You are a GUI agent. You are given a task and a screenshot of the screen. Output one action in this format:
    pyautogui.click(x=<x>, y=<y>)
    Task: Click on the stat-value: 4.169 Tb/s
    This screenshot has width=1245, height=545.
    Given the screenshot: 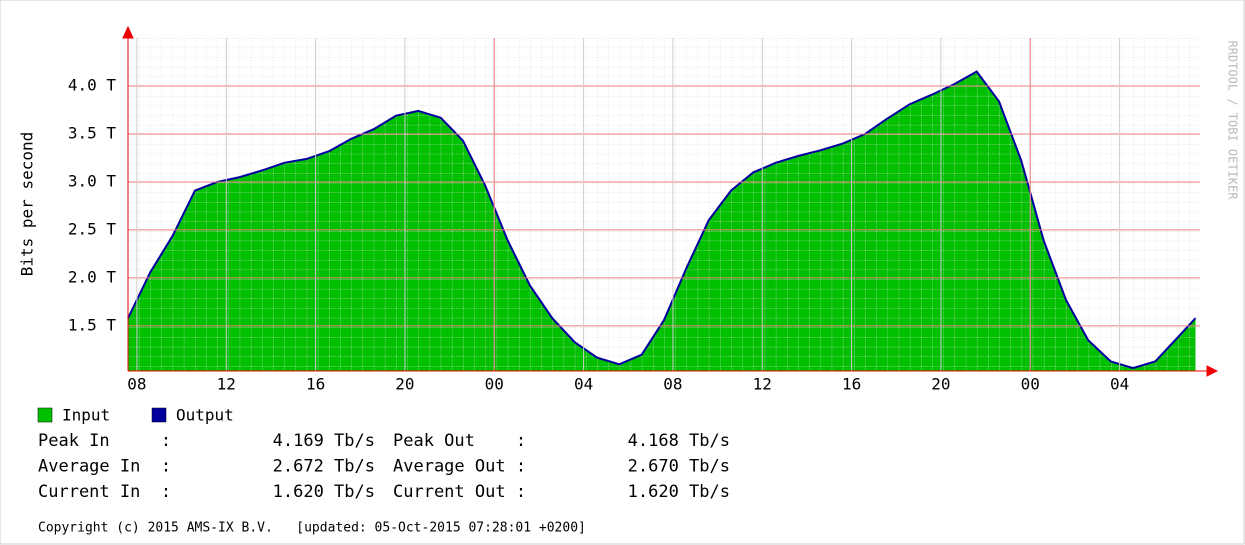 What is the action you would take?
    pyautogui.click(x=324, y=441)
    